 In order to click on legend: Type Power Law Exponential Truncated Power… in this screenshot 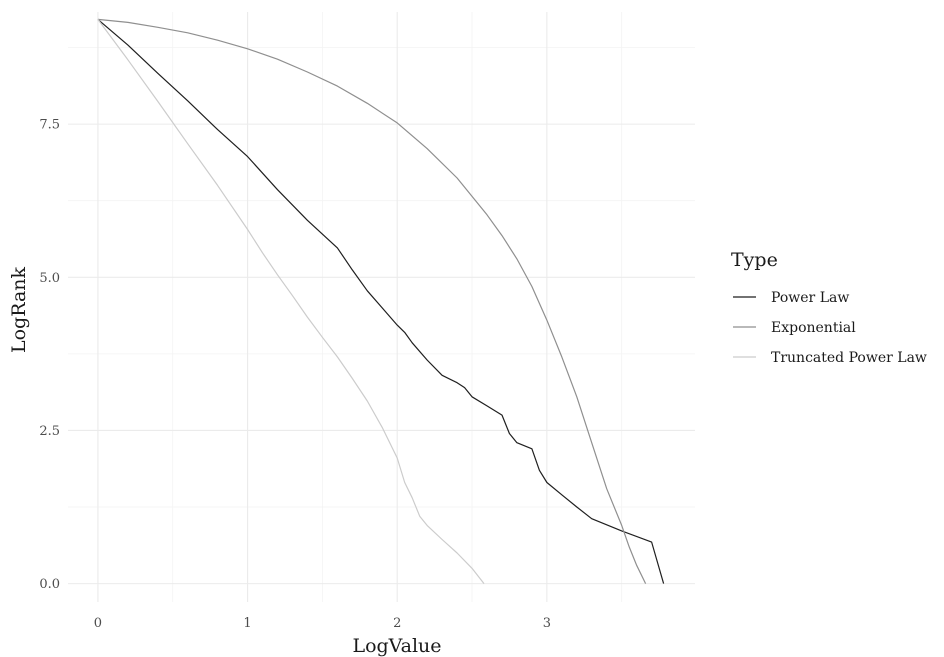, I will do `click(829, 307)`.